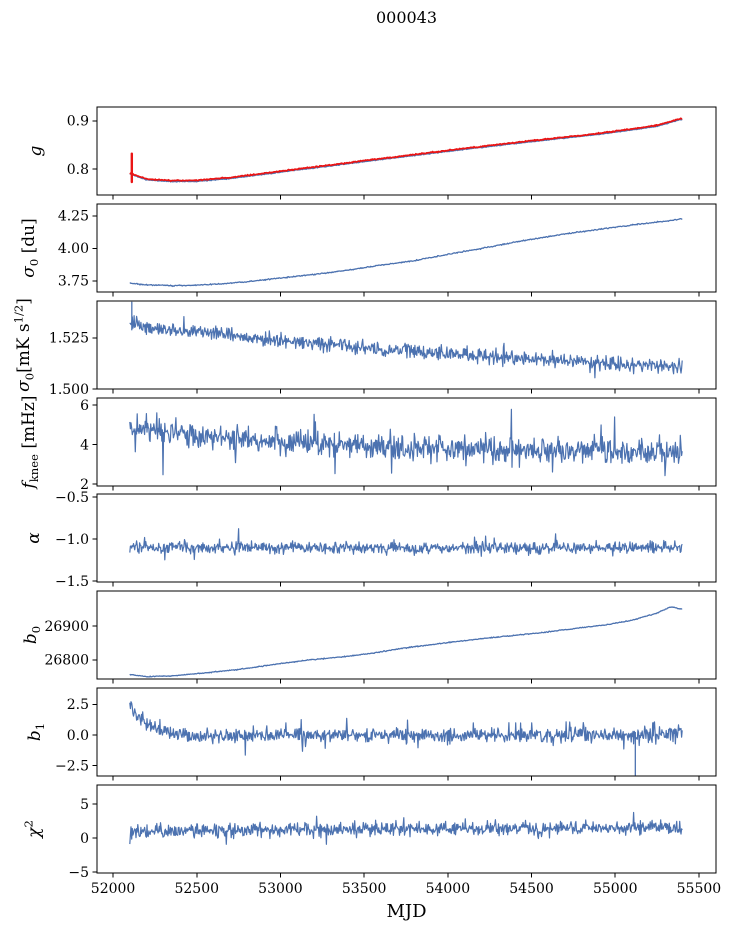 This screenshot has width=729, height=944. I want to click on panel-b1: −2.5 0.0 2.5, so click(386, 734).